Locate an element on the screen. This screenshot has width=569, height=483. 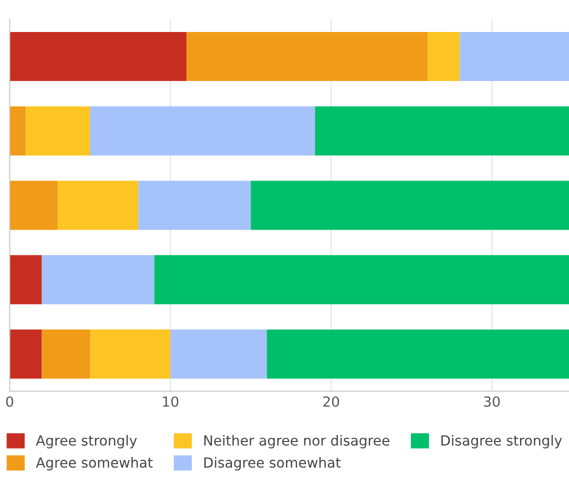
x-tick-label: 20 is located at coordinates (331, 401).